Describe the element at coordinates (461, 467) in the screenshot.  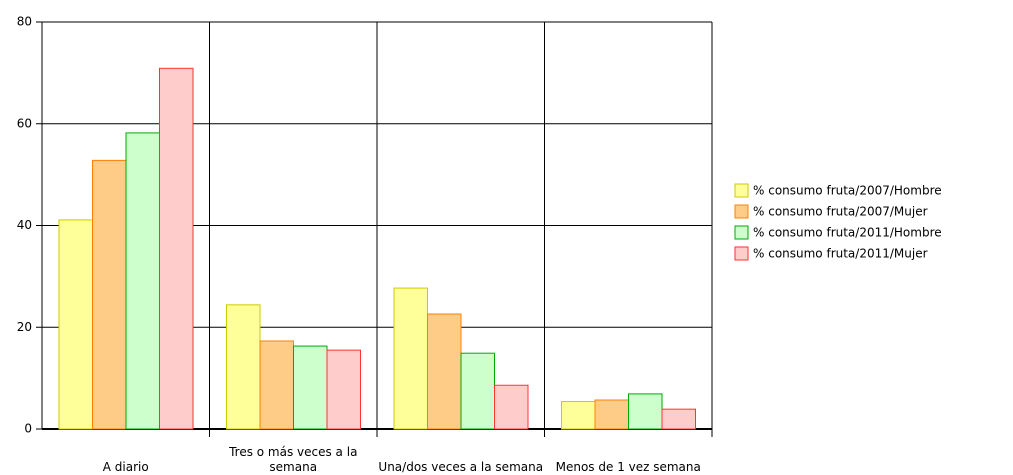
I see `x-tick-label: Una/dos veces a la semana` at that location.